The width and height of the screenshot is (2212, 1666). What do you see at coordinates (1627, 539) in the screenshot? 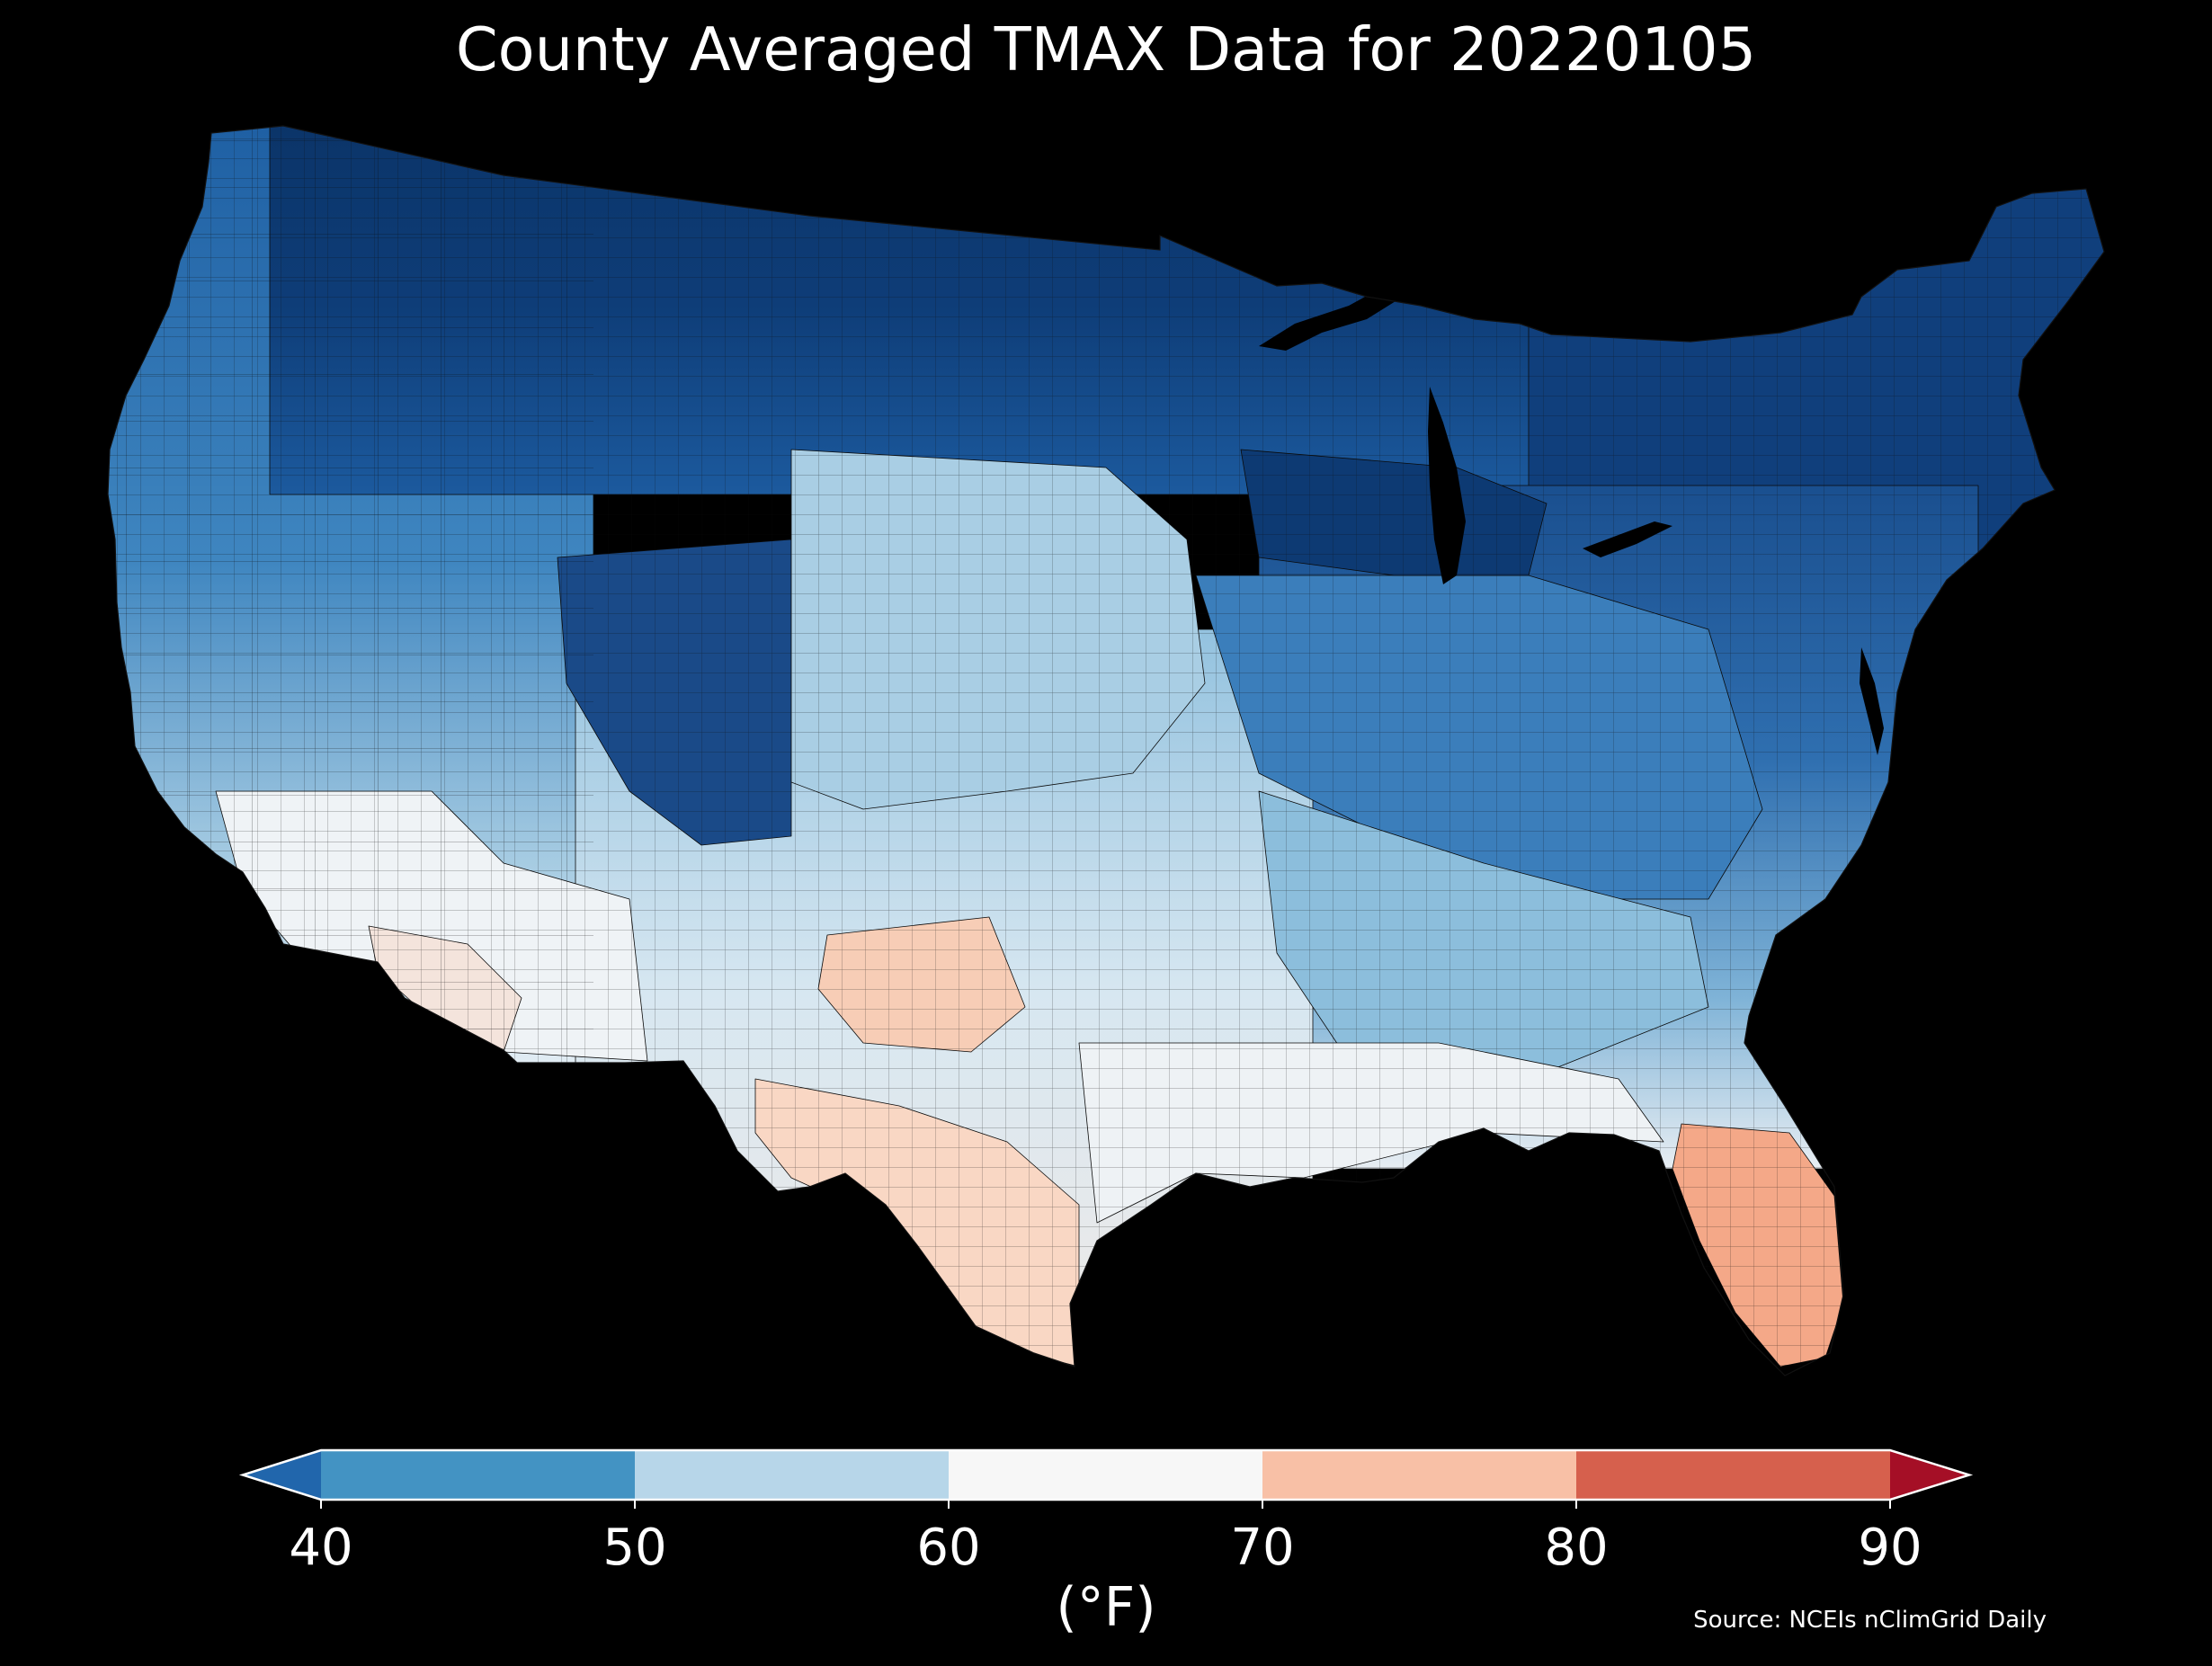
I see `lake-erie` at bounding box center [1627, 539].